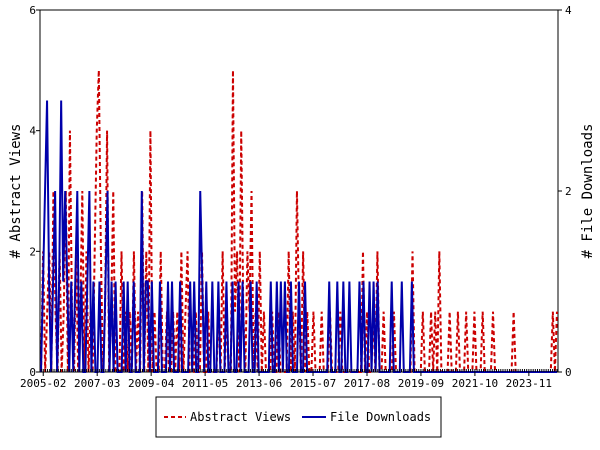 This screenshot has height=450, width=600. What do you see at coordinates (421, 383) in the screenshot?
I see `x-tick-label: 2019-09` at bounding box center [421, 383].